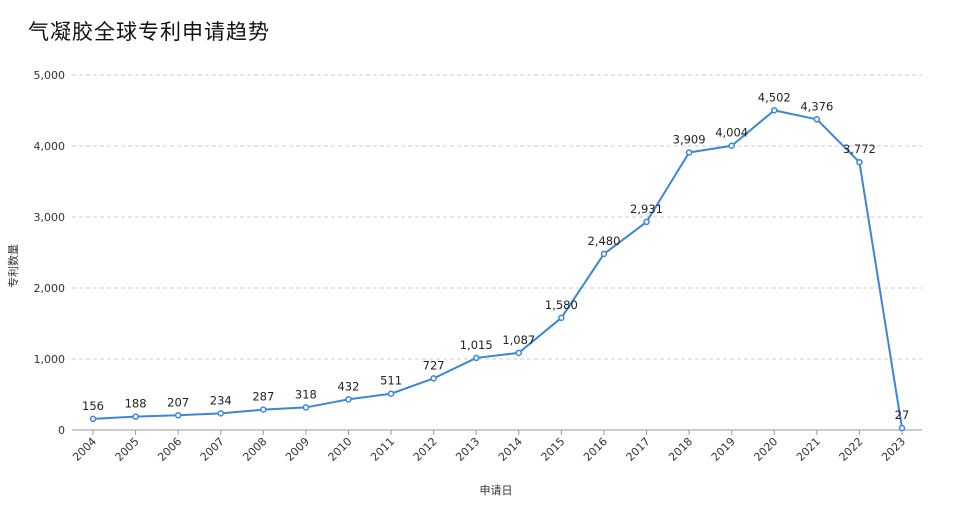 The height and width of the screenshot is (507, 971). Describe the element at coordinates (689, 139) in the screenshot. I see `data-label: 3,909` at that location.